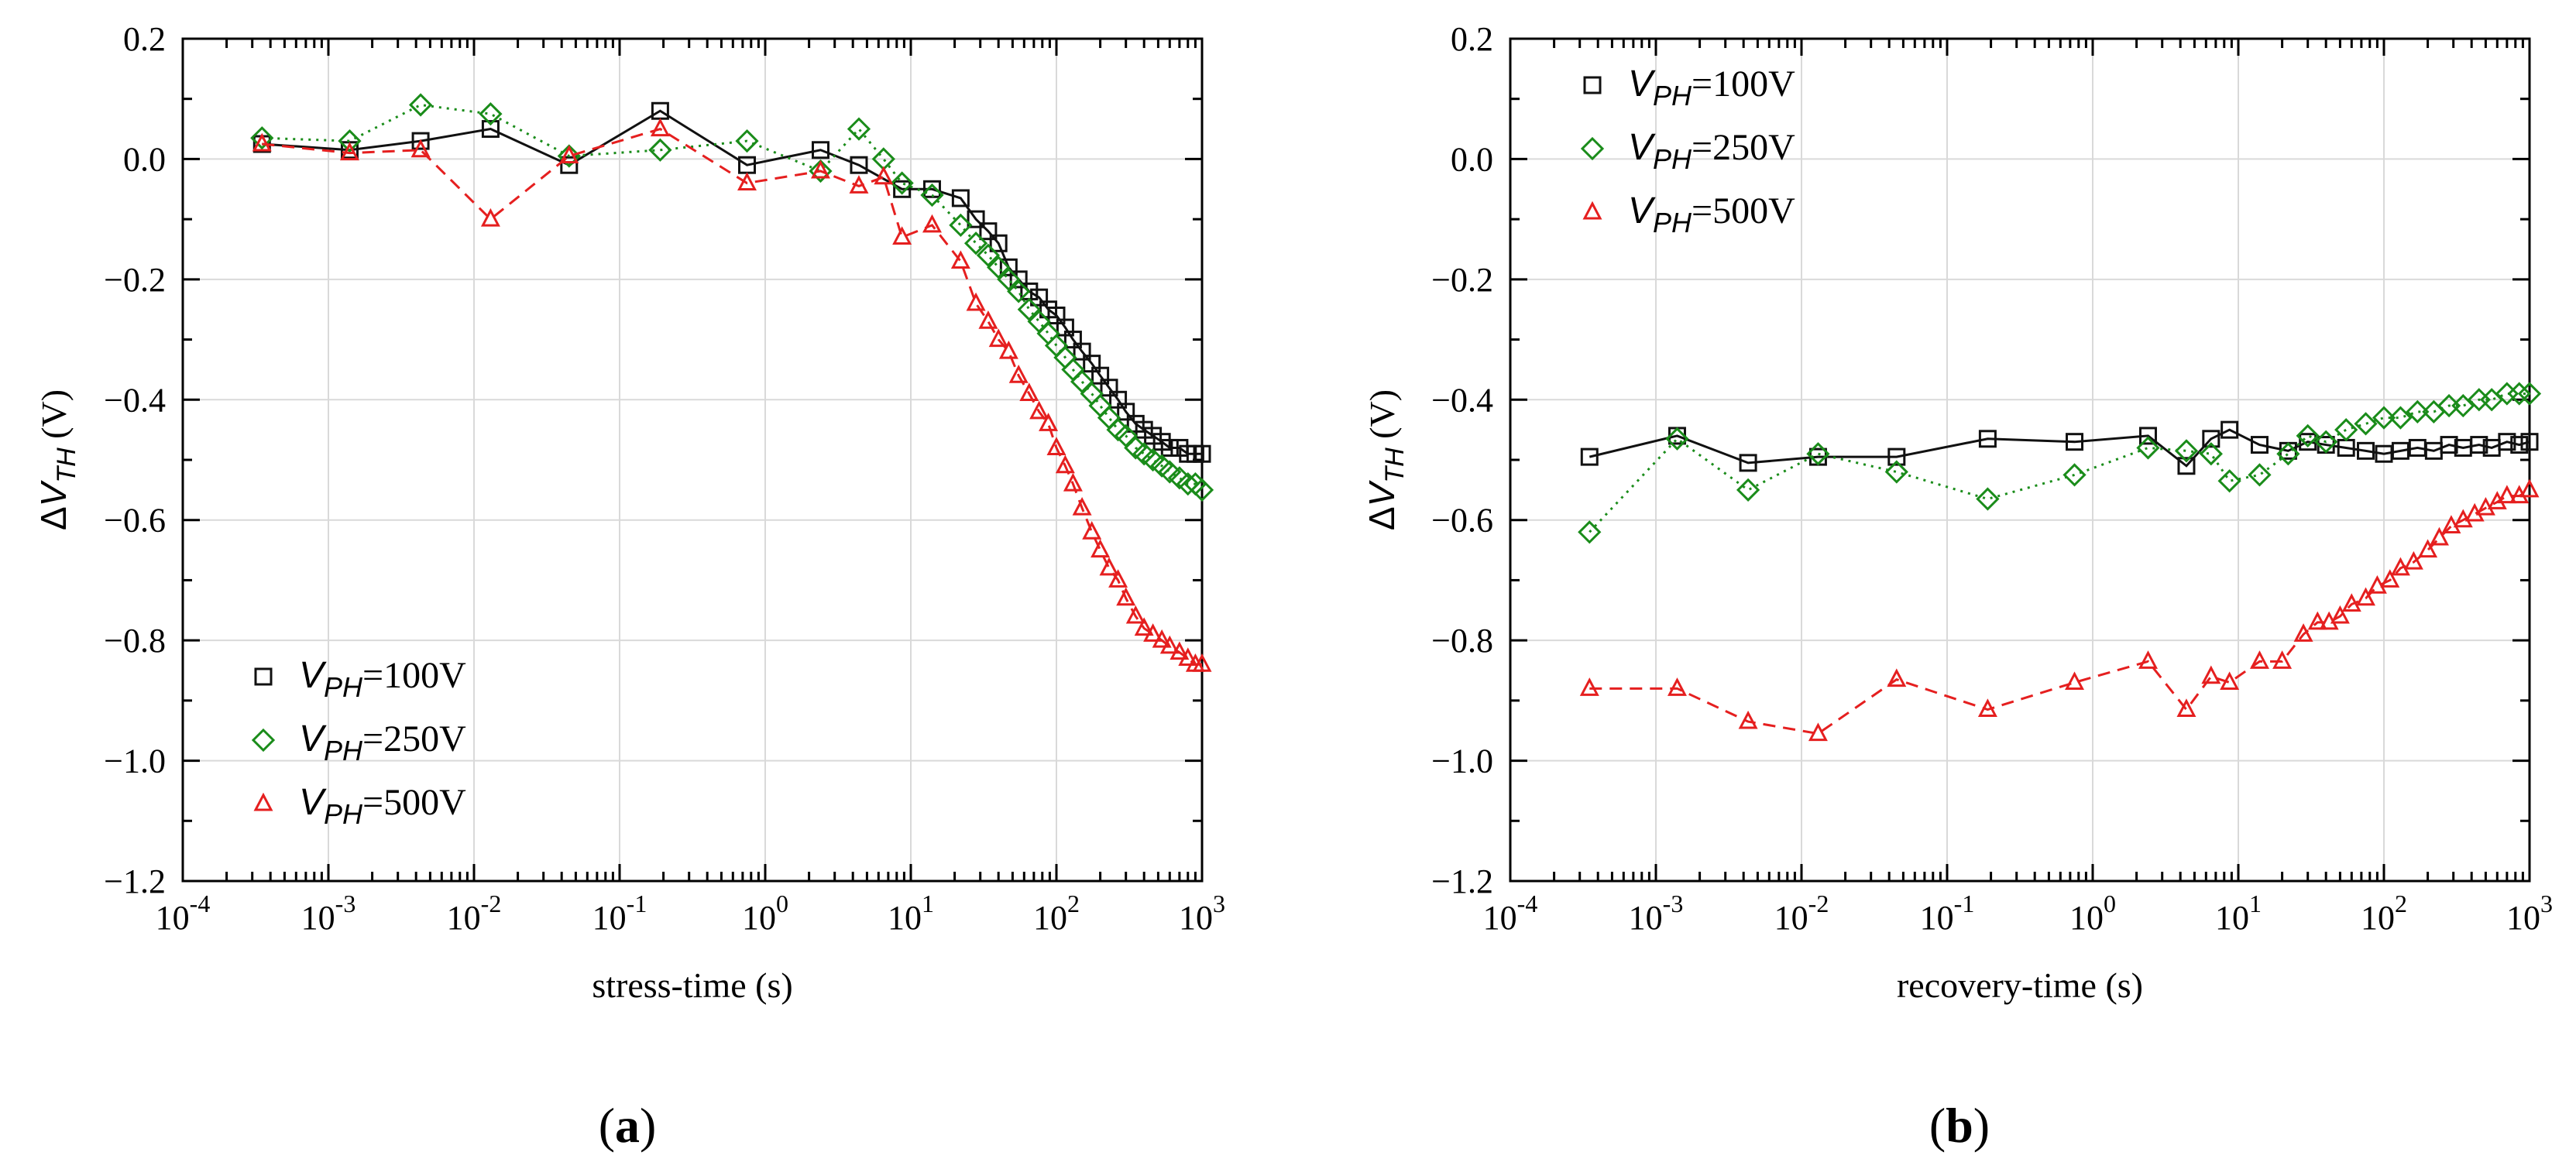 This screenshot has height=1176, width=2576. I want to click on series-250v, so click(2060, 463).